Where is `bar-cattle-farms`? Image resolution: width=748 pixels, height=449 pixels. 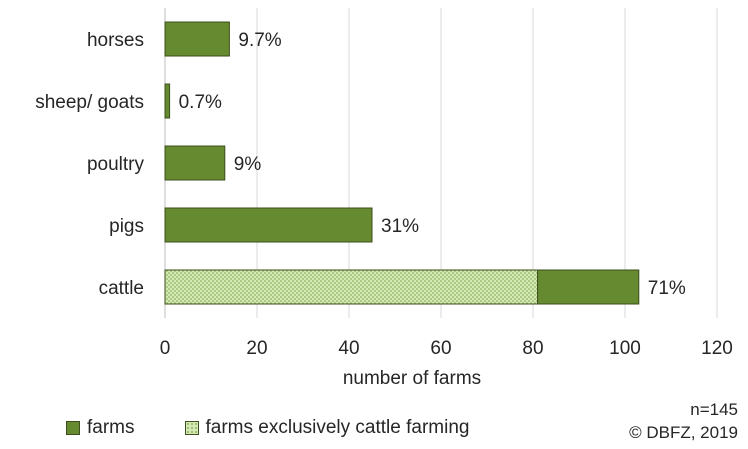 bar-cattle-farms is located at coordinates (588, 287).